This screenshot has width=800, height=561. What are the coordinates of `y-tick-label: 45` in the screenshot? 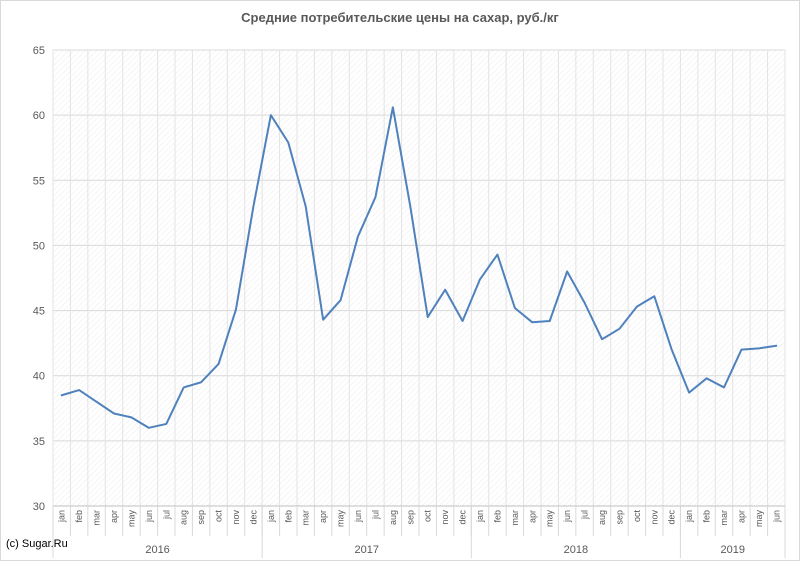 It's located at (39, 312).